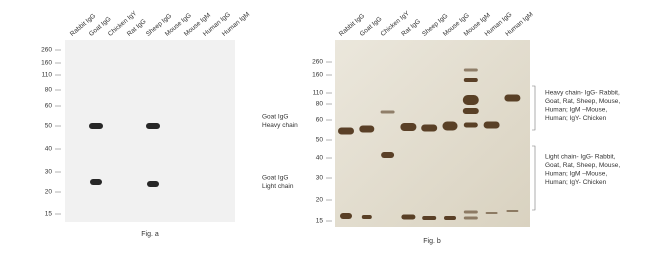 This screenshot has height=260, width=650. What do you see at coordinates (278, 186) in the screenshot?
I see `annotation: Light chain` at bounding box center [278, 186].